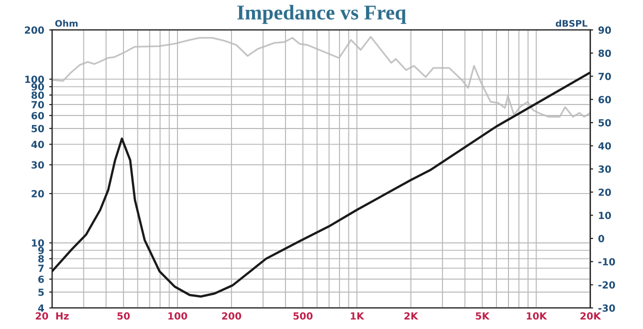 This screenshot has height=329, width=643. I want to click on x-tick-label: 50, so click(123, 316).